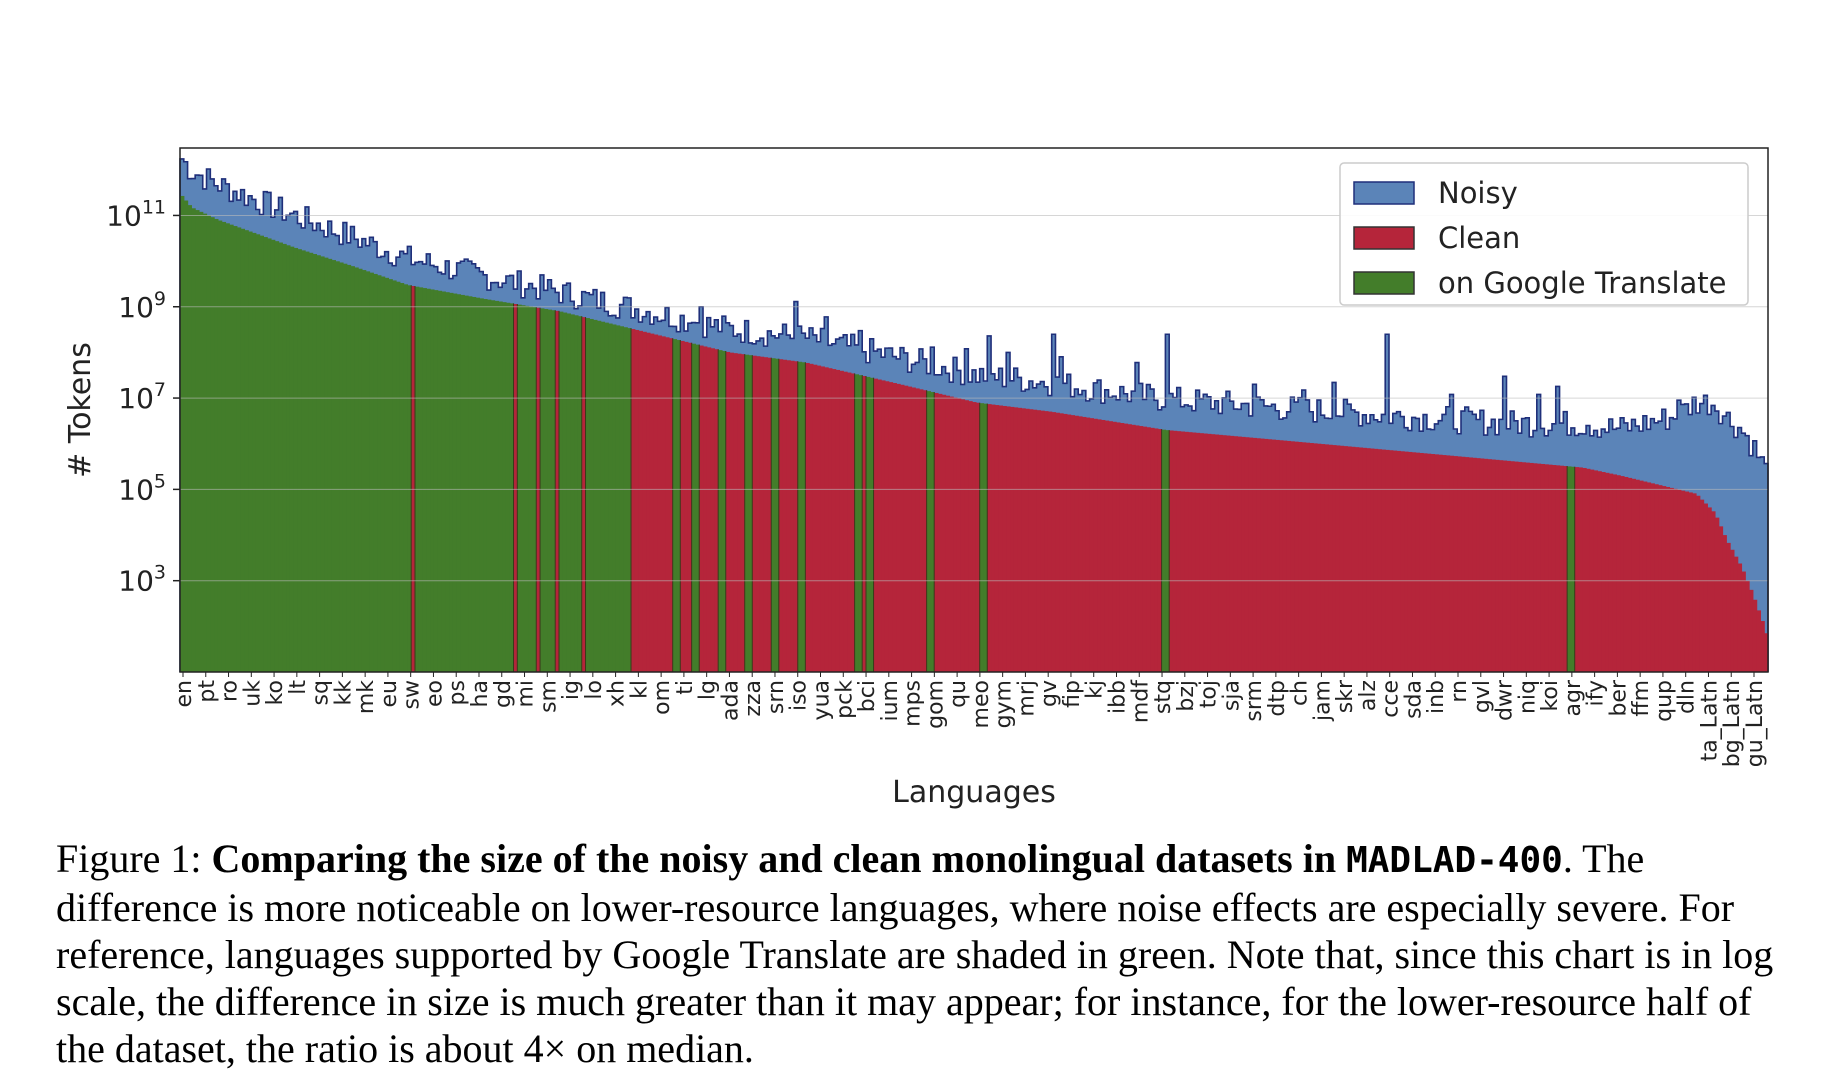 Image resolution: width=1830 pixels, height=1078 pixels. I want to click on x-tick-label: bzj, so click(1186, 696).